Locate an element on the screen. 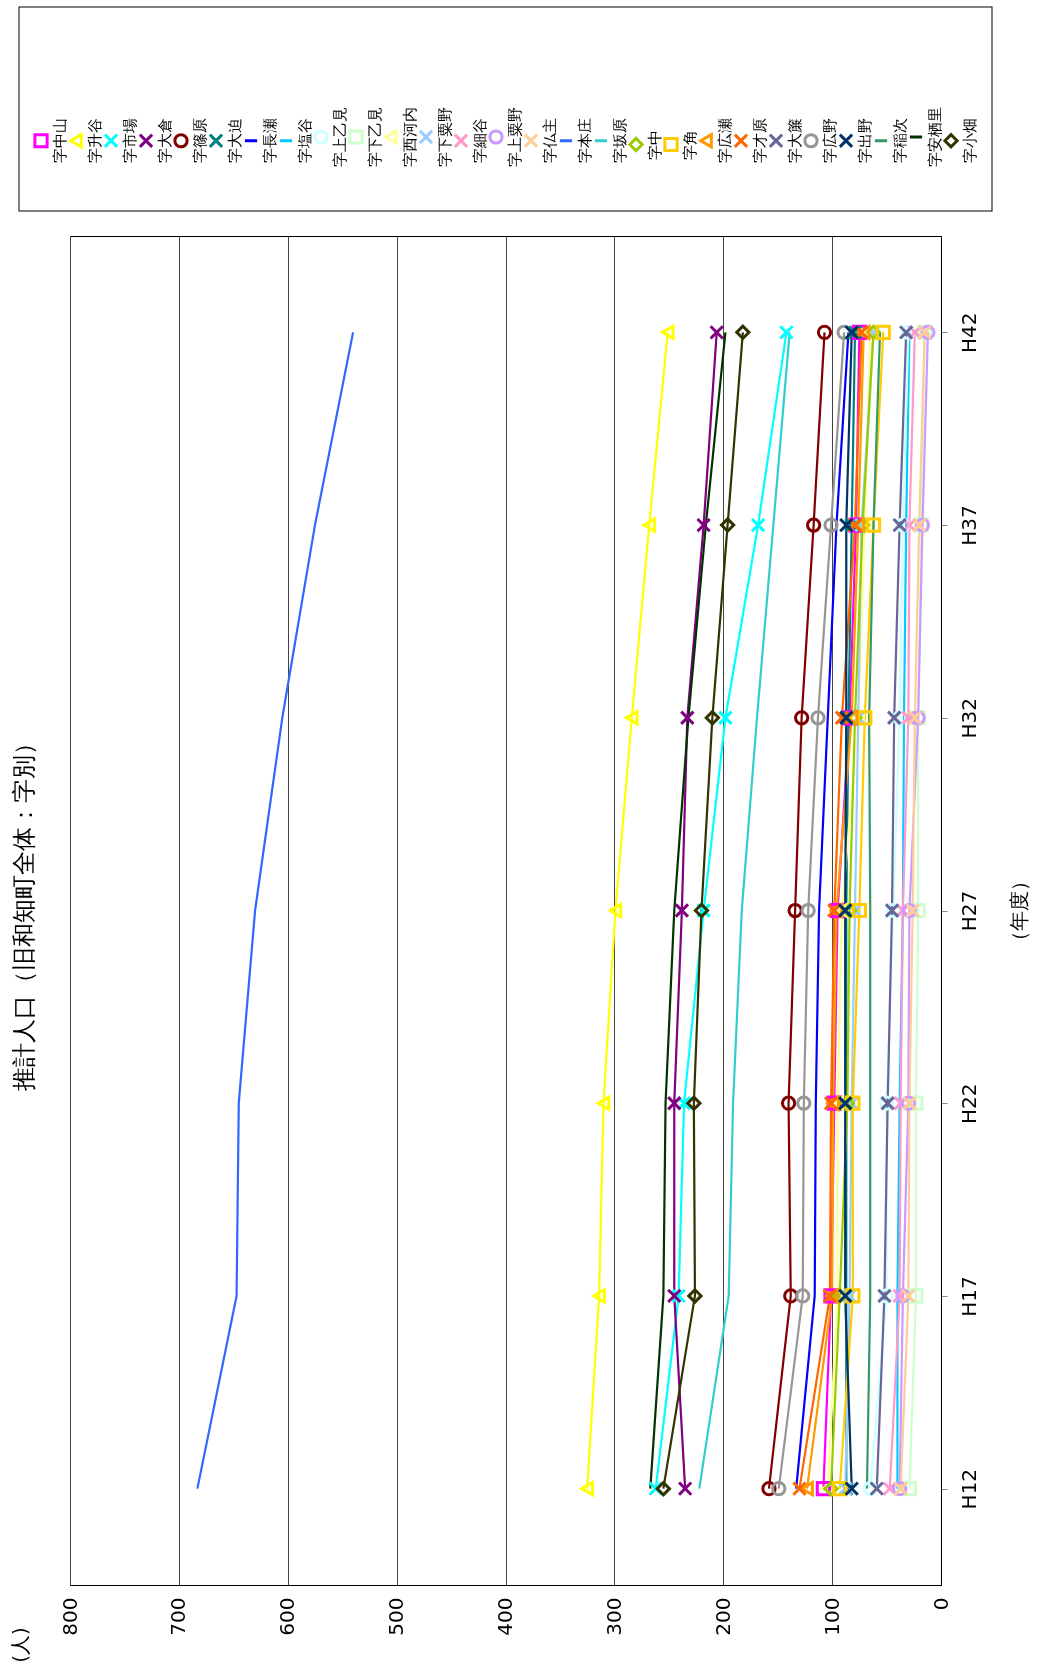 The image size is (1047, 1670). legend-label: 字中山 is located at coordinates (60, 141).